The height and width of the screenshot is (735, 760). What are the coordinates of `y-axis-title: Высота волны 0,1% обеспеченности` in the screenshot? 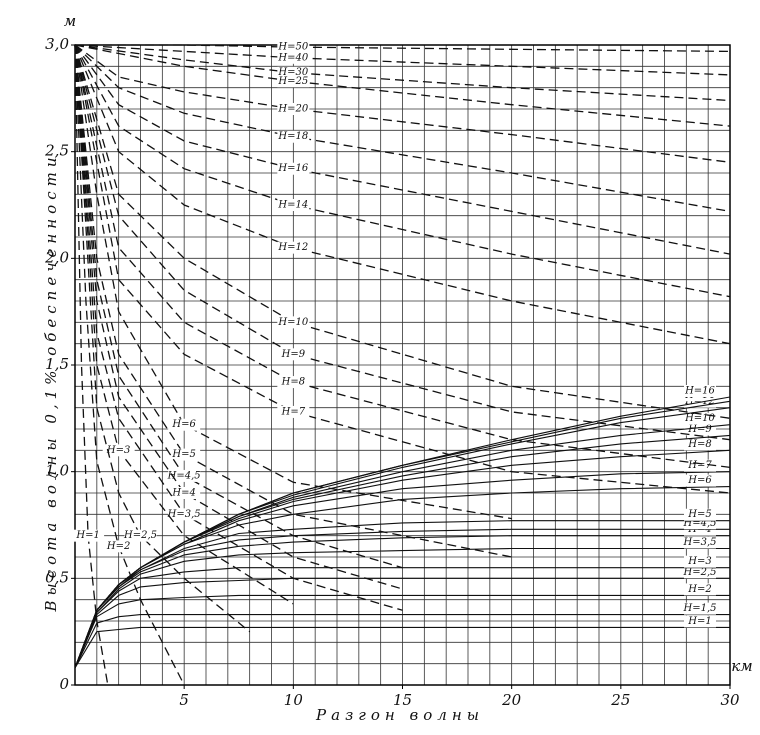 It's located at (51, 383).